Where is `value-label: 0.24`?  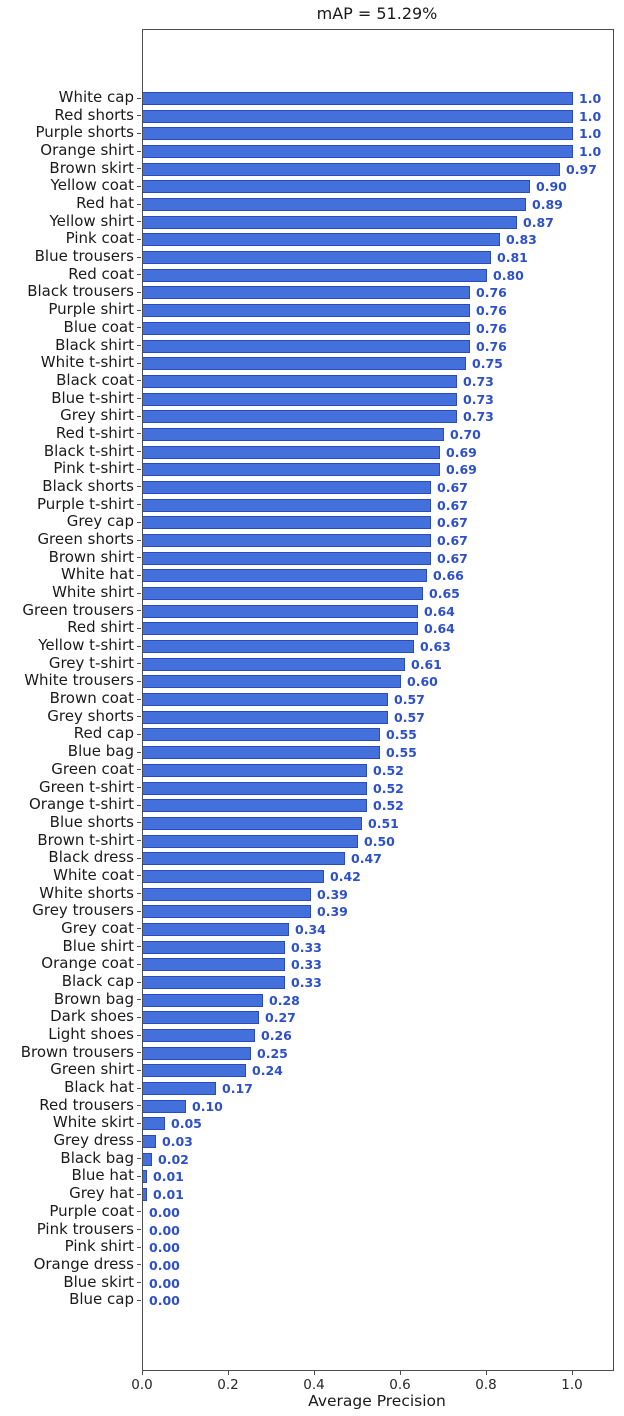 value-label: 0.24 is located at coordinates (267, 1070).